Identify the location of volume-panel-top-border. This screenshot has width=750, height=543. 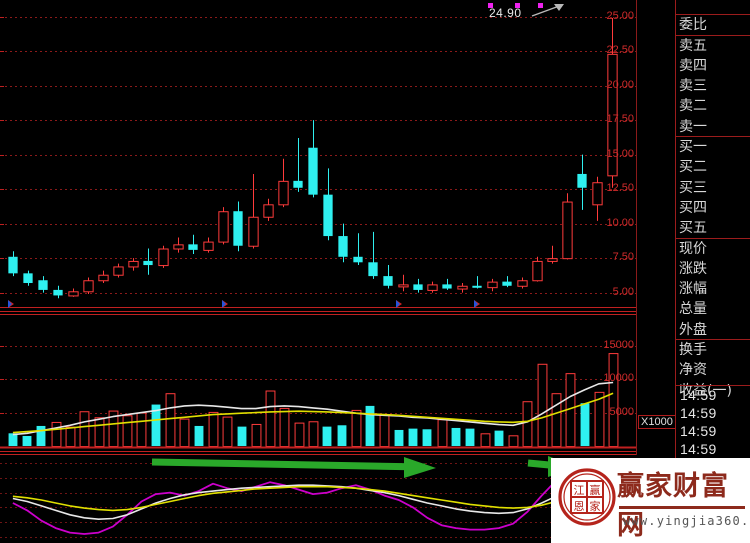
(318, 314).